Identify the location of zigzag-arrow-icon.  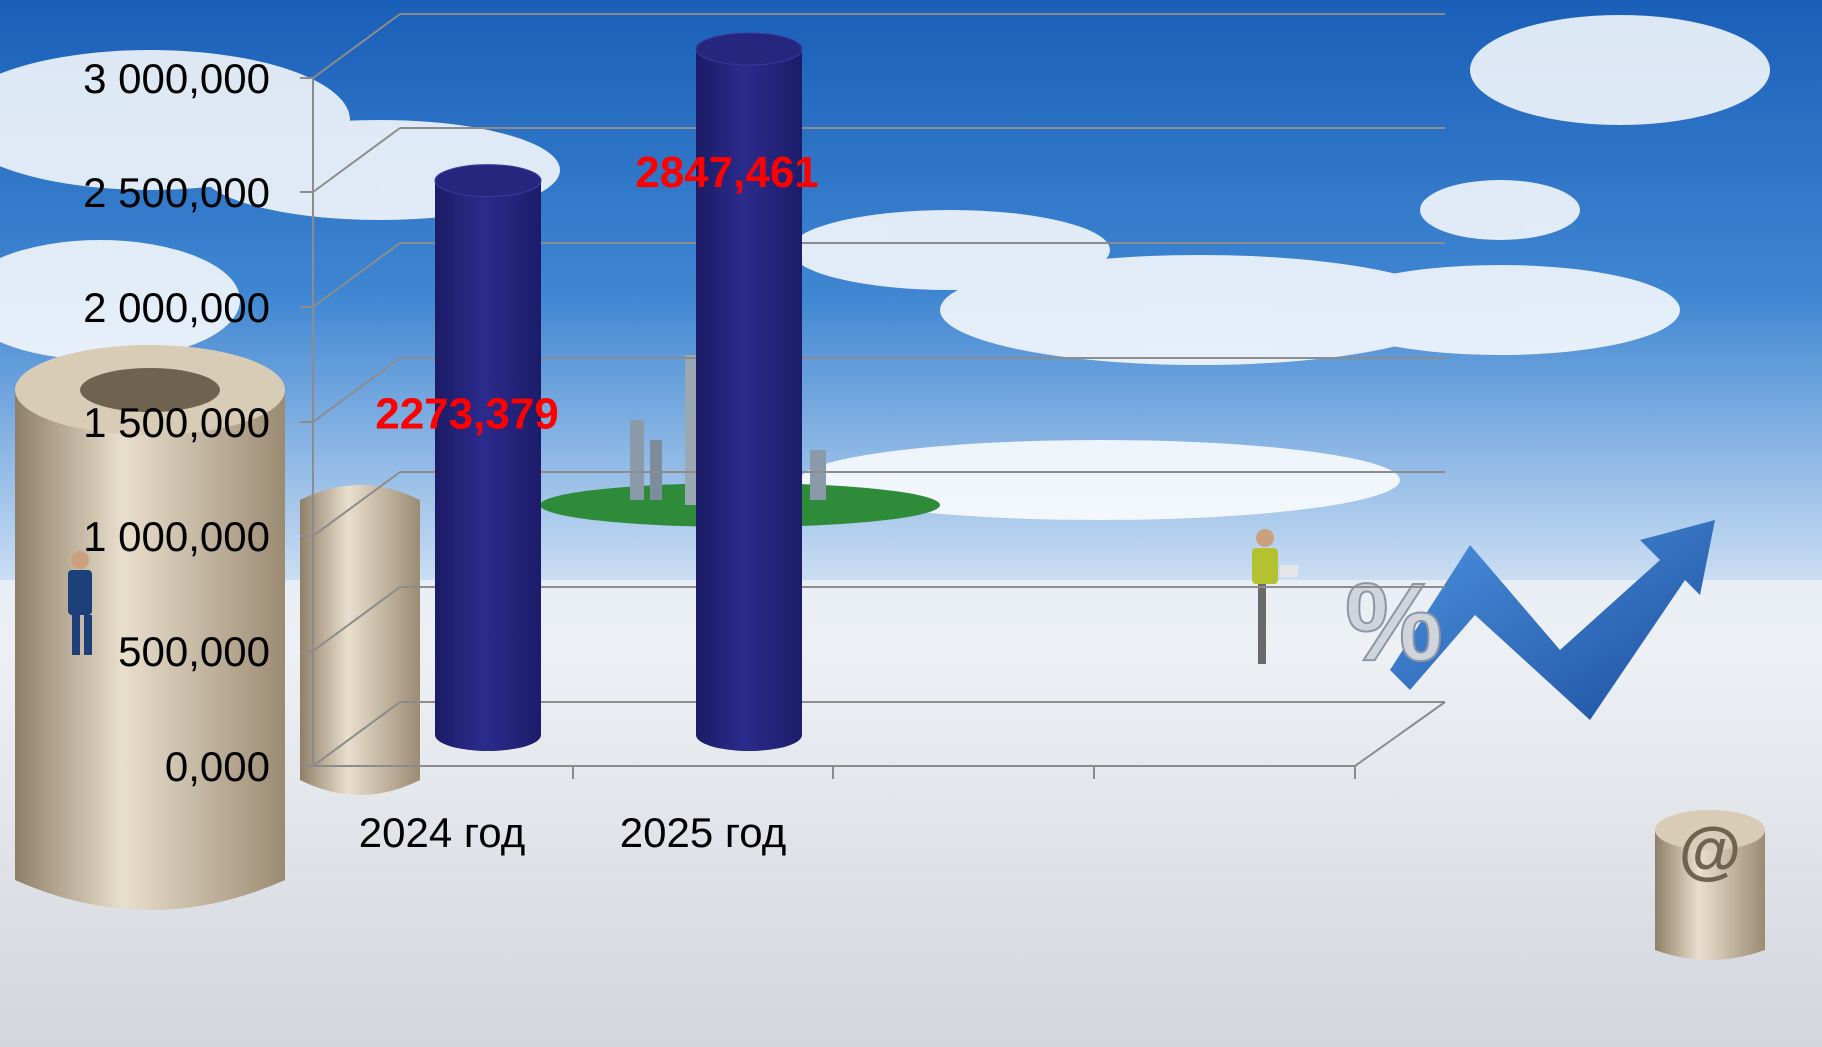
(1552, 620).